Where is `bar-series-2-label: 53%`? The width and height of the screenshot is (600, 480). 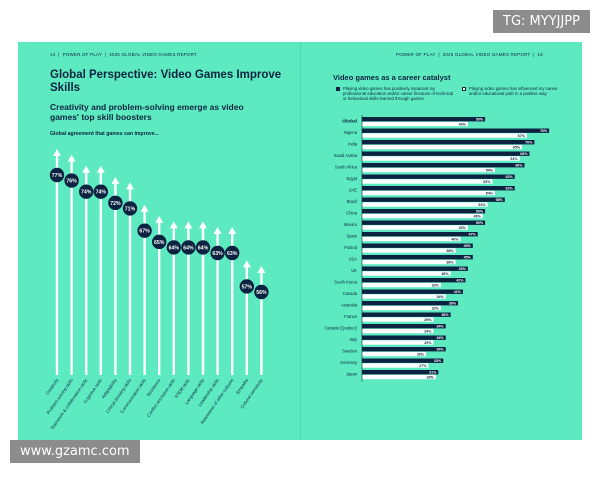 bar-series-2-label: 53% is located at coordinates (487, 182).